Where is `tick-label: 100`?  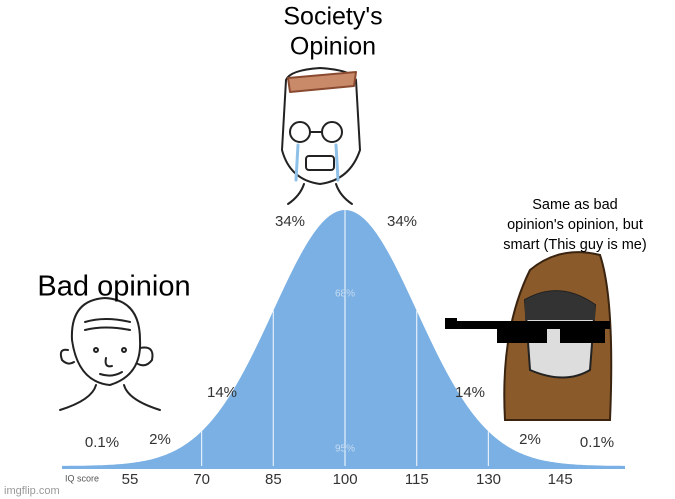 tick-label: 100 is located at coordinates (345, 479).